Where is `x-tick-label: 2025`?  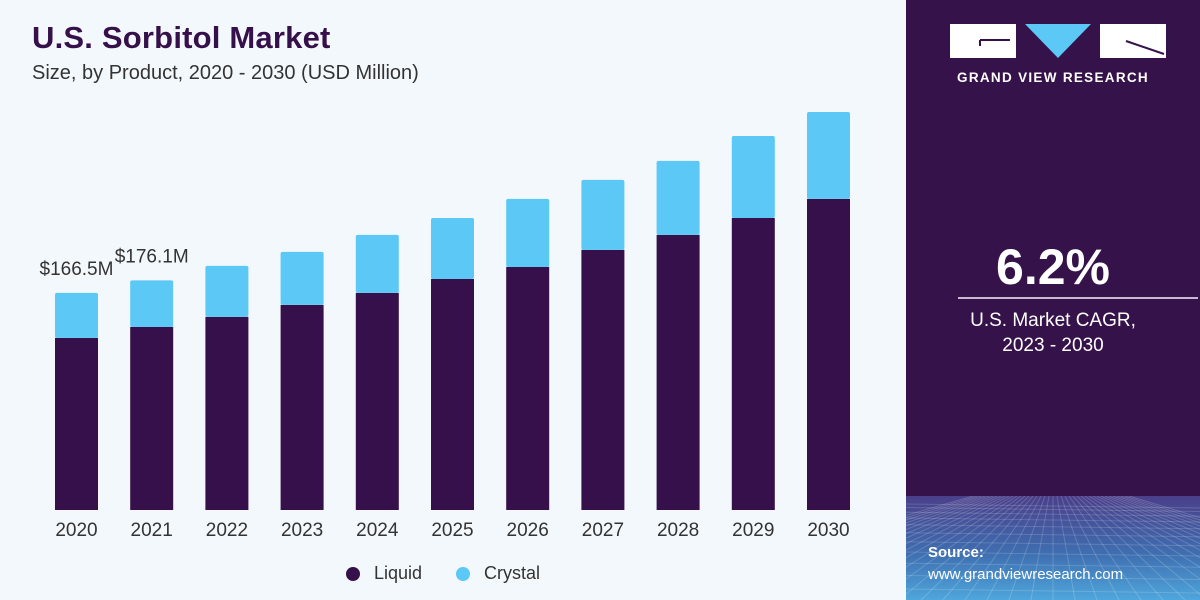
x-tick-label: 2025 is located at coordinates (452, 530).